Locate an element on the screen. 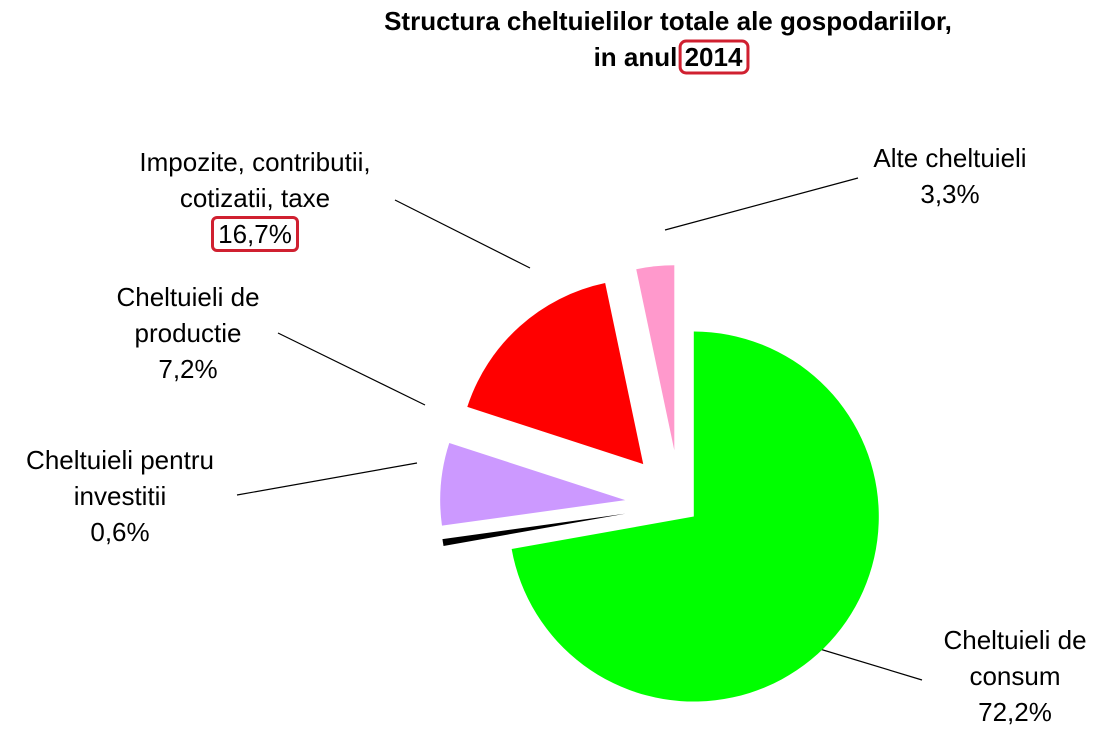  slice-label: Alte cheltuieli 3,3% is located at coordinates (950, 176).